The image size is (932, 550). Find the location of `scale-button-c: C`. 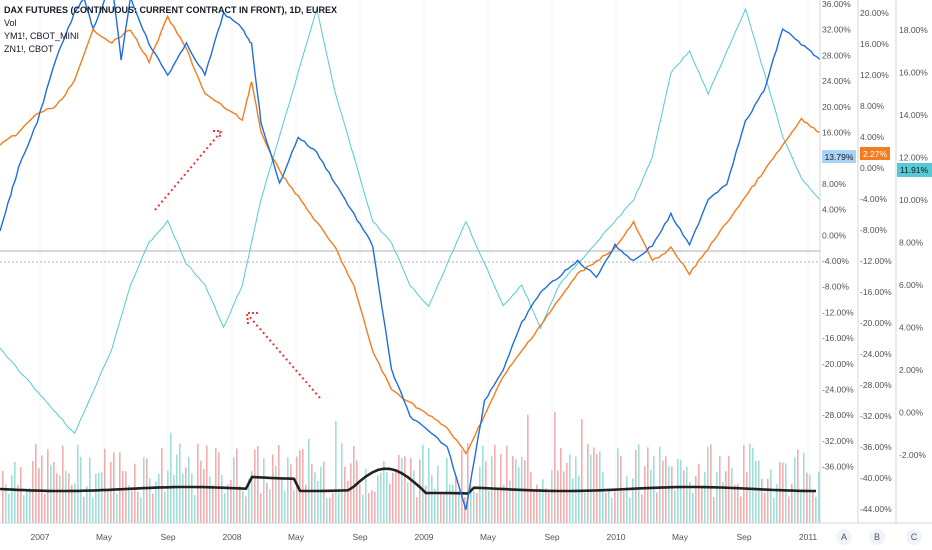

scale-button-c: C is located at coordinates (914, 537).